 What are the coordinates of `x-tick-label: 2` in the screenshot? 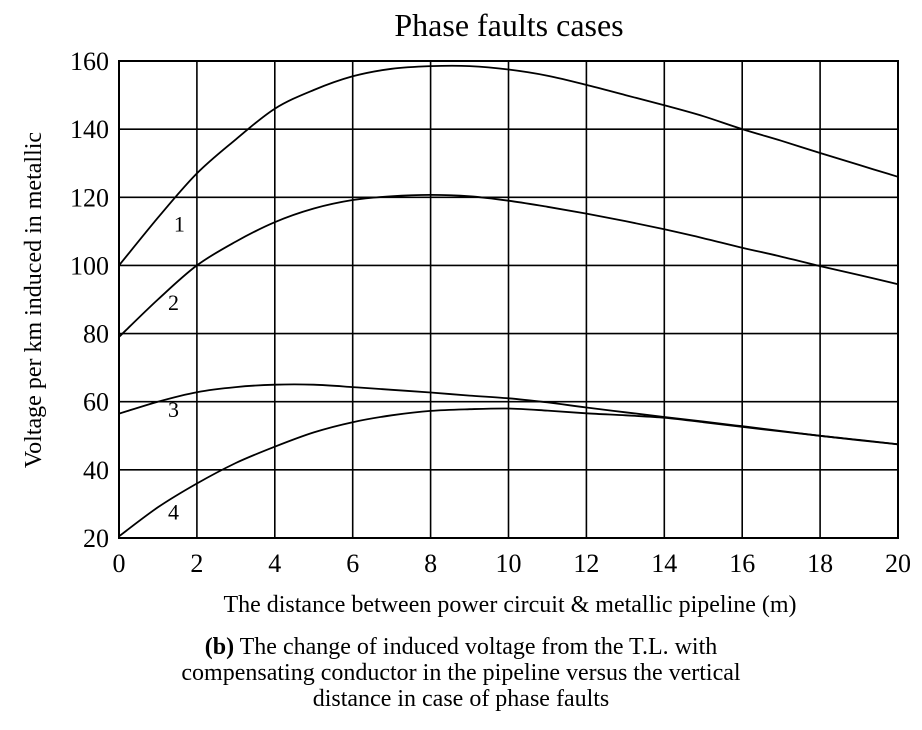 It's located at (196, 563).